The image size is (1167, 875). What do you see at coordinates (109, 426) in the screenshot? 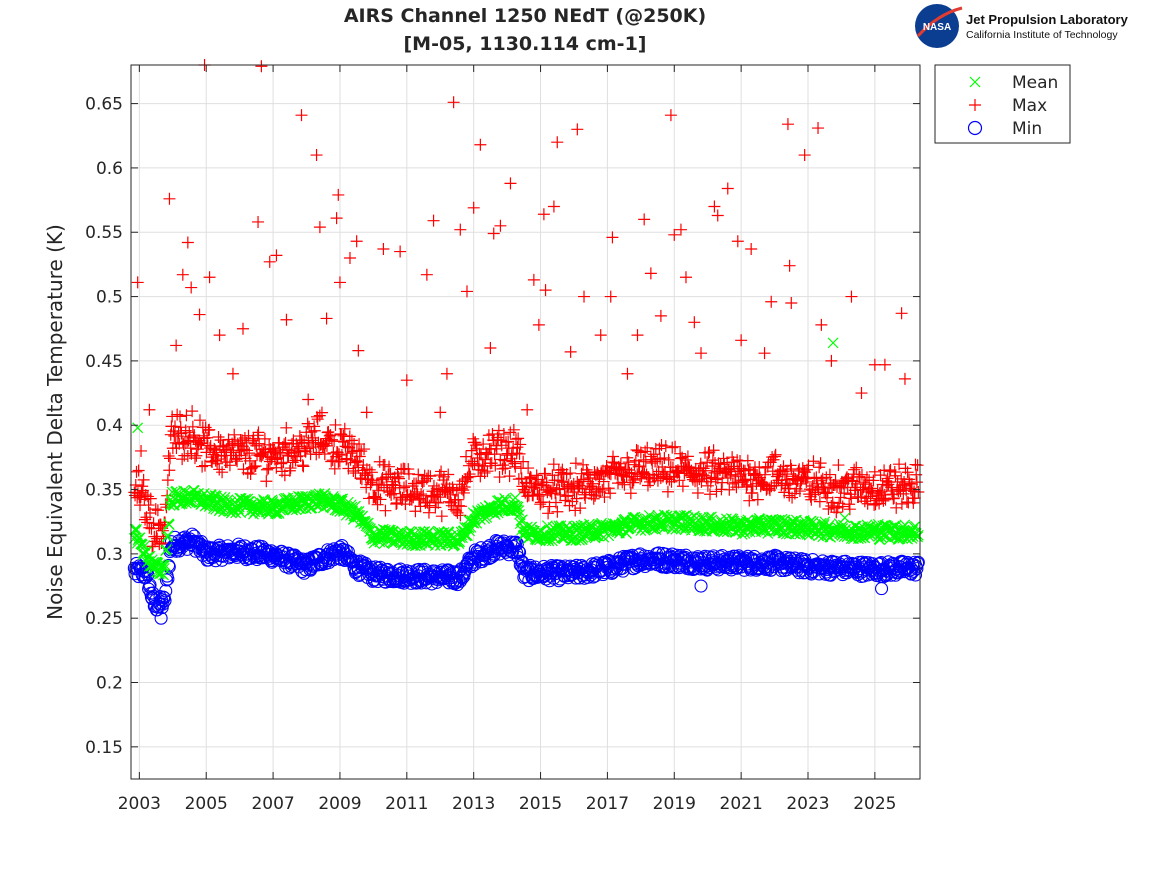
I see `y-tick-label: 0.4` at bounding box center [109, 426].